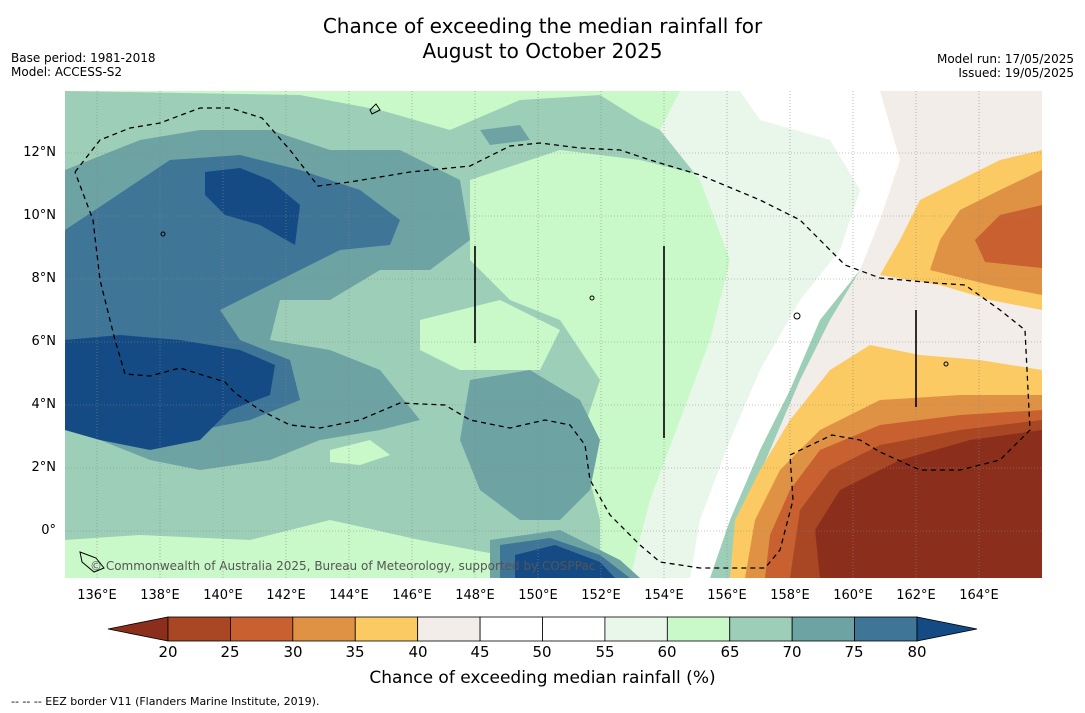  What do you see at coordinates (39, 152) in the screenshot?
I see `lat-label-12n: 12°N` at bounding box center [39, 152].